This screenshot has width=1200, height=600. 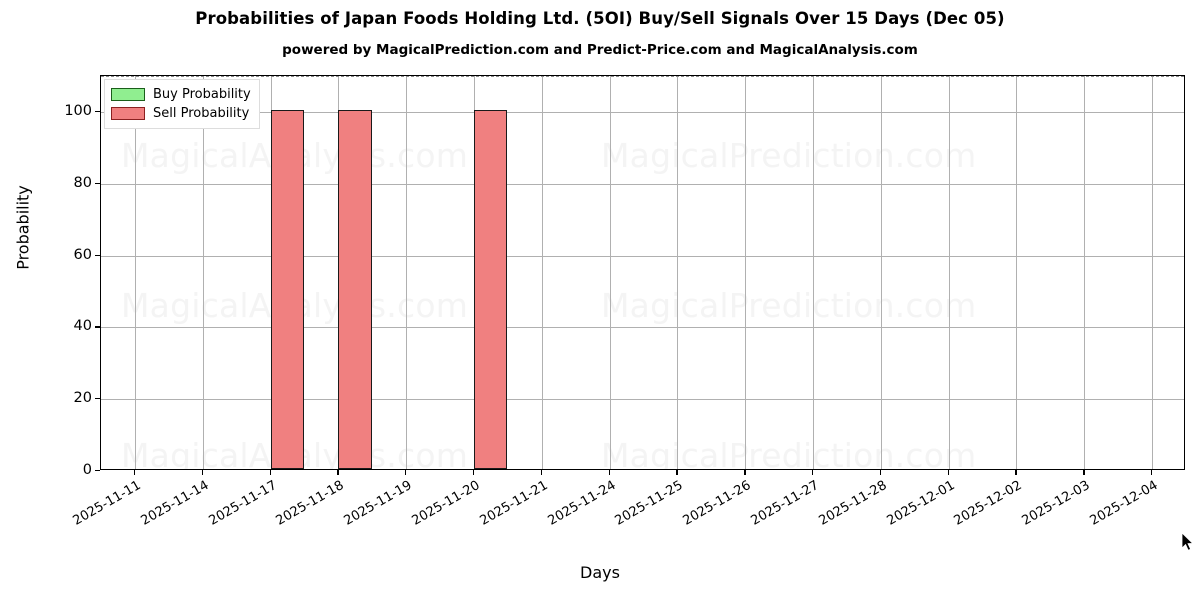 What do you see at coordinates (82, 182) in the screenshot?
I see `y-tick-label: 80` at bounding box center [82, 182].